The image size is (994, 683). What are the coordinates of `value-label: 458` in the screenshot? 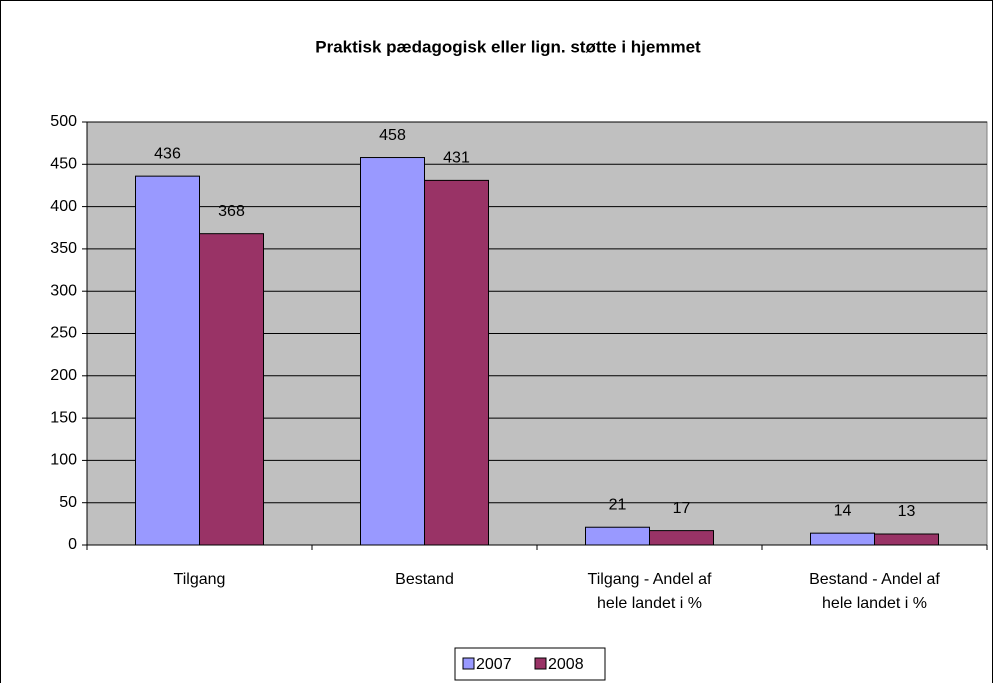 It's located at (392, 135).